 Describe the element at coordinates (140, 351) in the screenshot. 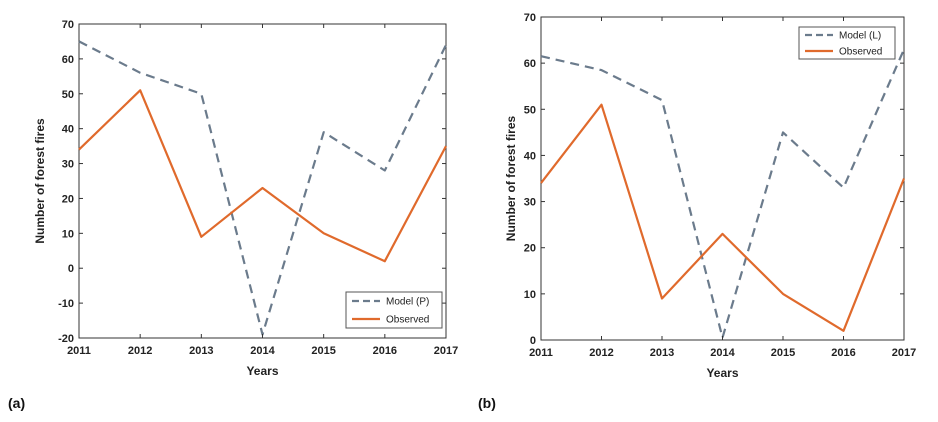

I see `x-tick-label-a: 2012` at that location.